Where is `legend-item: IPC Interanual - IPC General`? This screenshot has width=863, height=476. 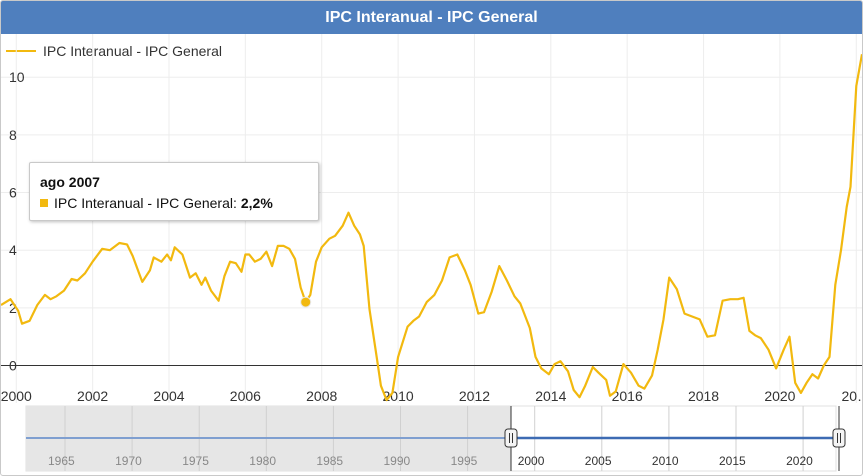
legend-item: IPC Interanual - IPC General is located at coordinates (114, 51).